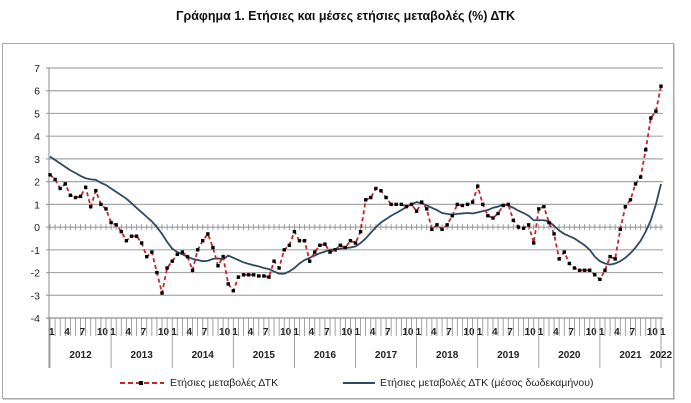 The width and height of the screenshot is (691, 403). I want to click on x-year-label: 2013, so click(142, 355).